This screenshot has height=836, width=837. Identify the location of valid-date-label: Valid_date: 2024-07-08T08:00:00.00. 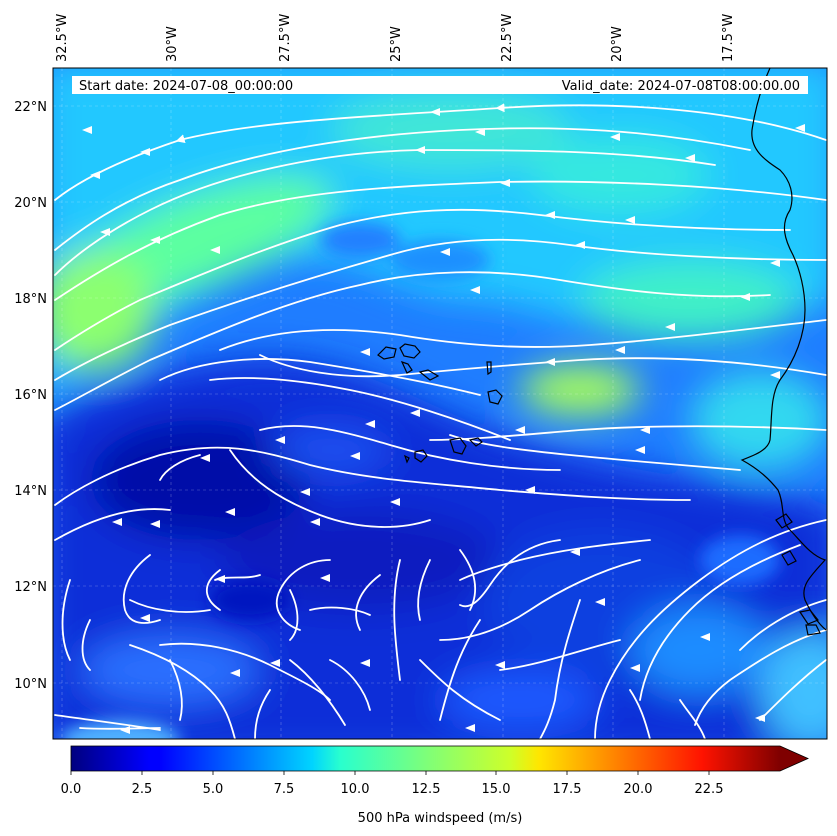
(681, 86).